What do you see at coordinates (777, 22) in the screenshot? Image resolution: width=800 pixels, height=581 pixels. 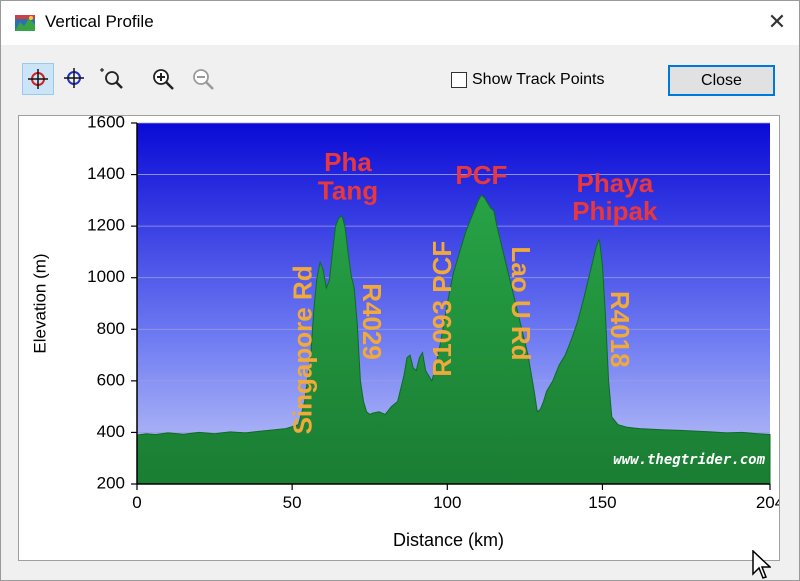 I see `close-x-icon: ✕` at bounding box center [777, 22].